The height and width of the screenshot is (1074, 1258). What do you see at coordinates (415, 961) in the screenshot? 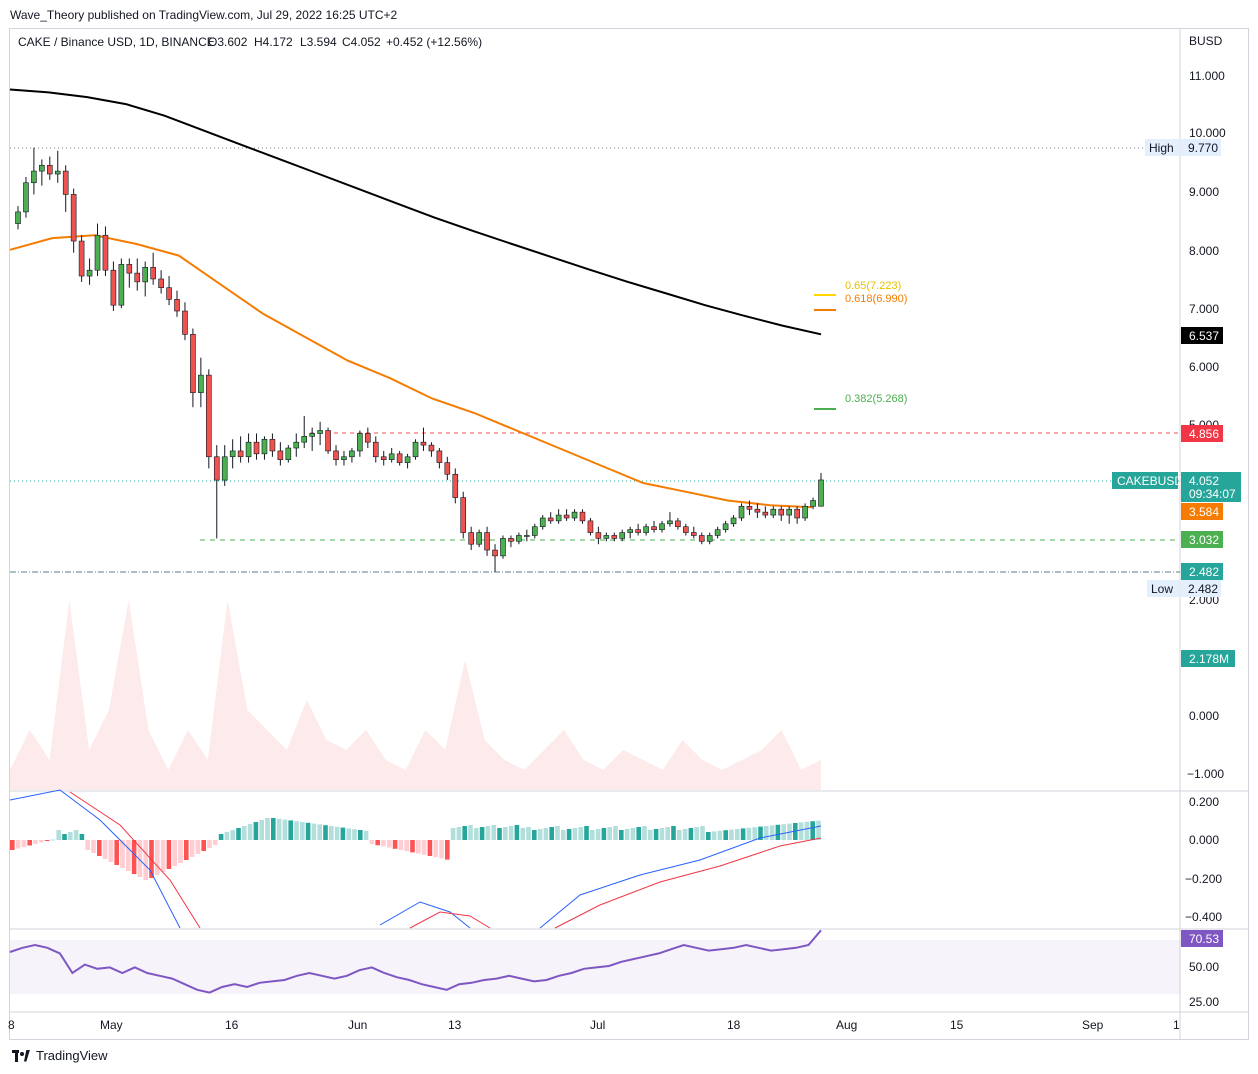
I see `rsi-line` at bounding box center [415, 961].